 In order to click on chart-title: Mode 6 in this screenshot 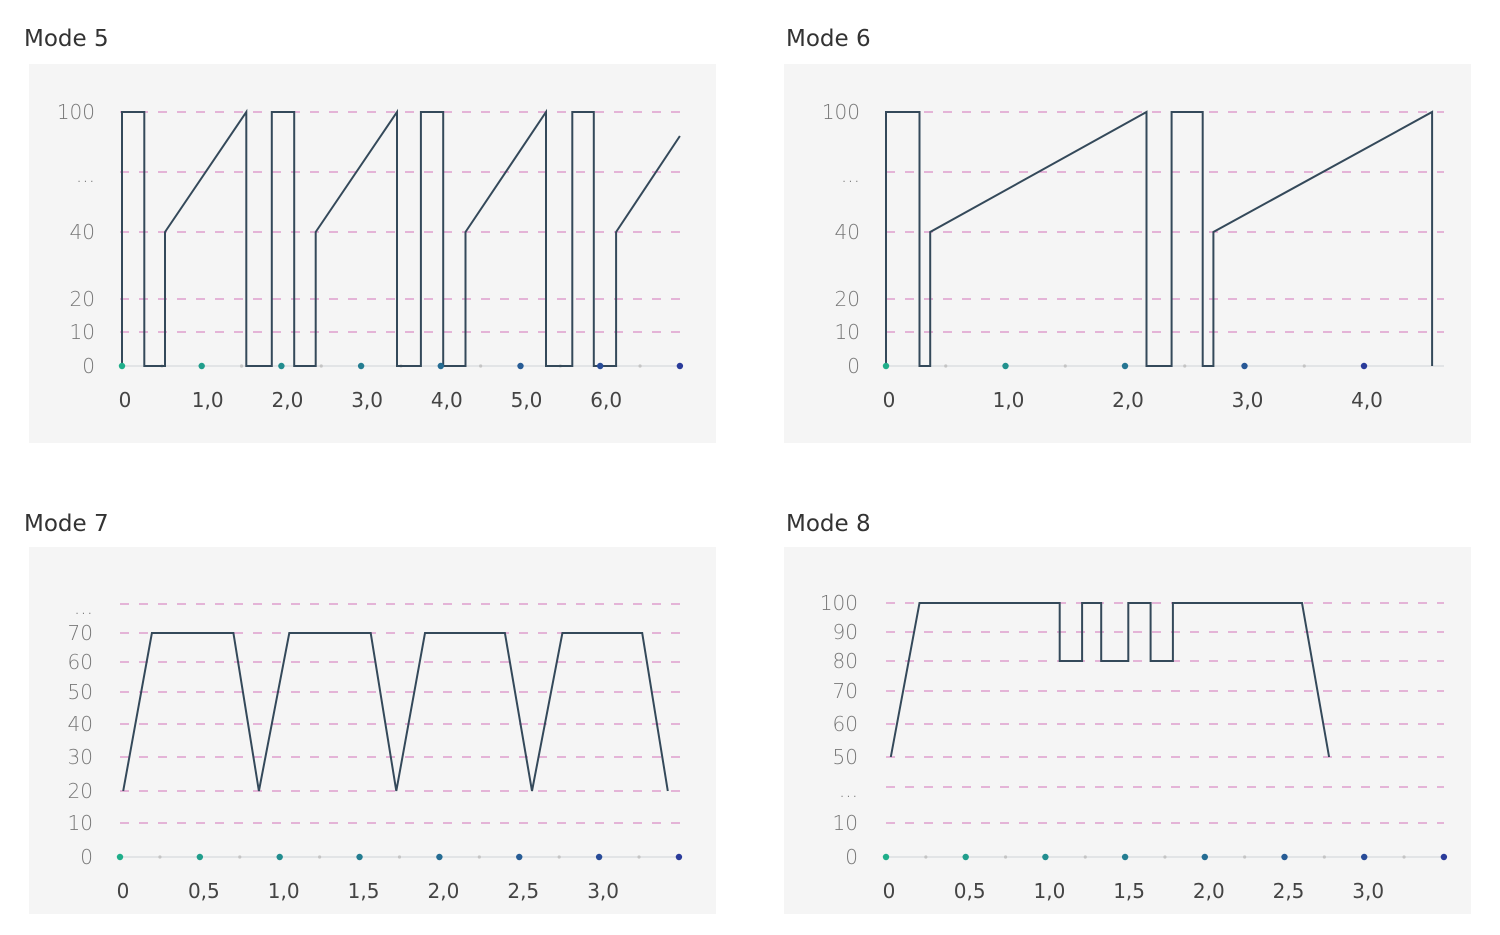, I will do `click(828, 39)`.